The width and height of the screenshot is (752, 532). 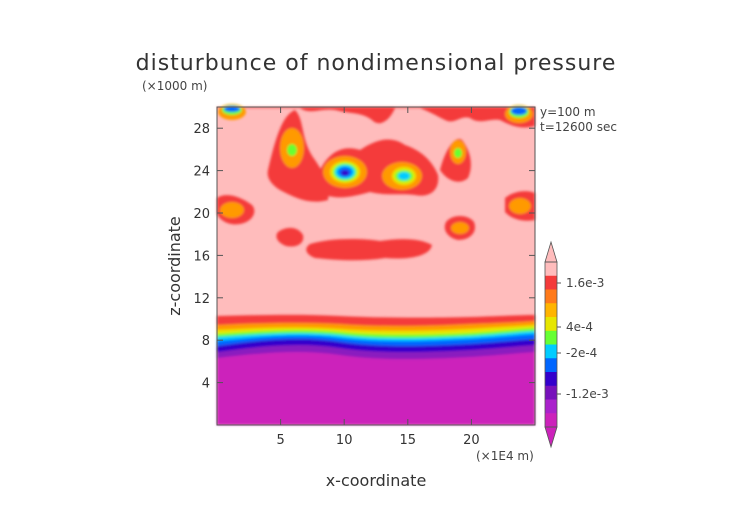 I want to click on colorbar-top-arrow, so click(x=551, y=251).